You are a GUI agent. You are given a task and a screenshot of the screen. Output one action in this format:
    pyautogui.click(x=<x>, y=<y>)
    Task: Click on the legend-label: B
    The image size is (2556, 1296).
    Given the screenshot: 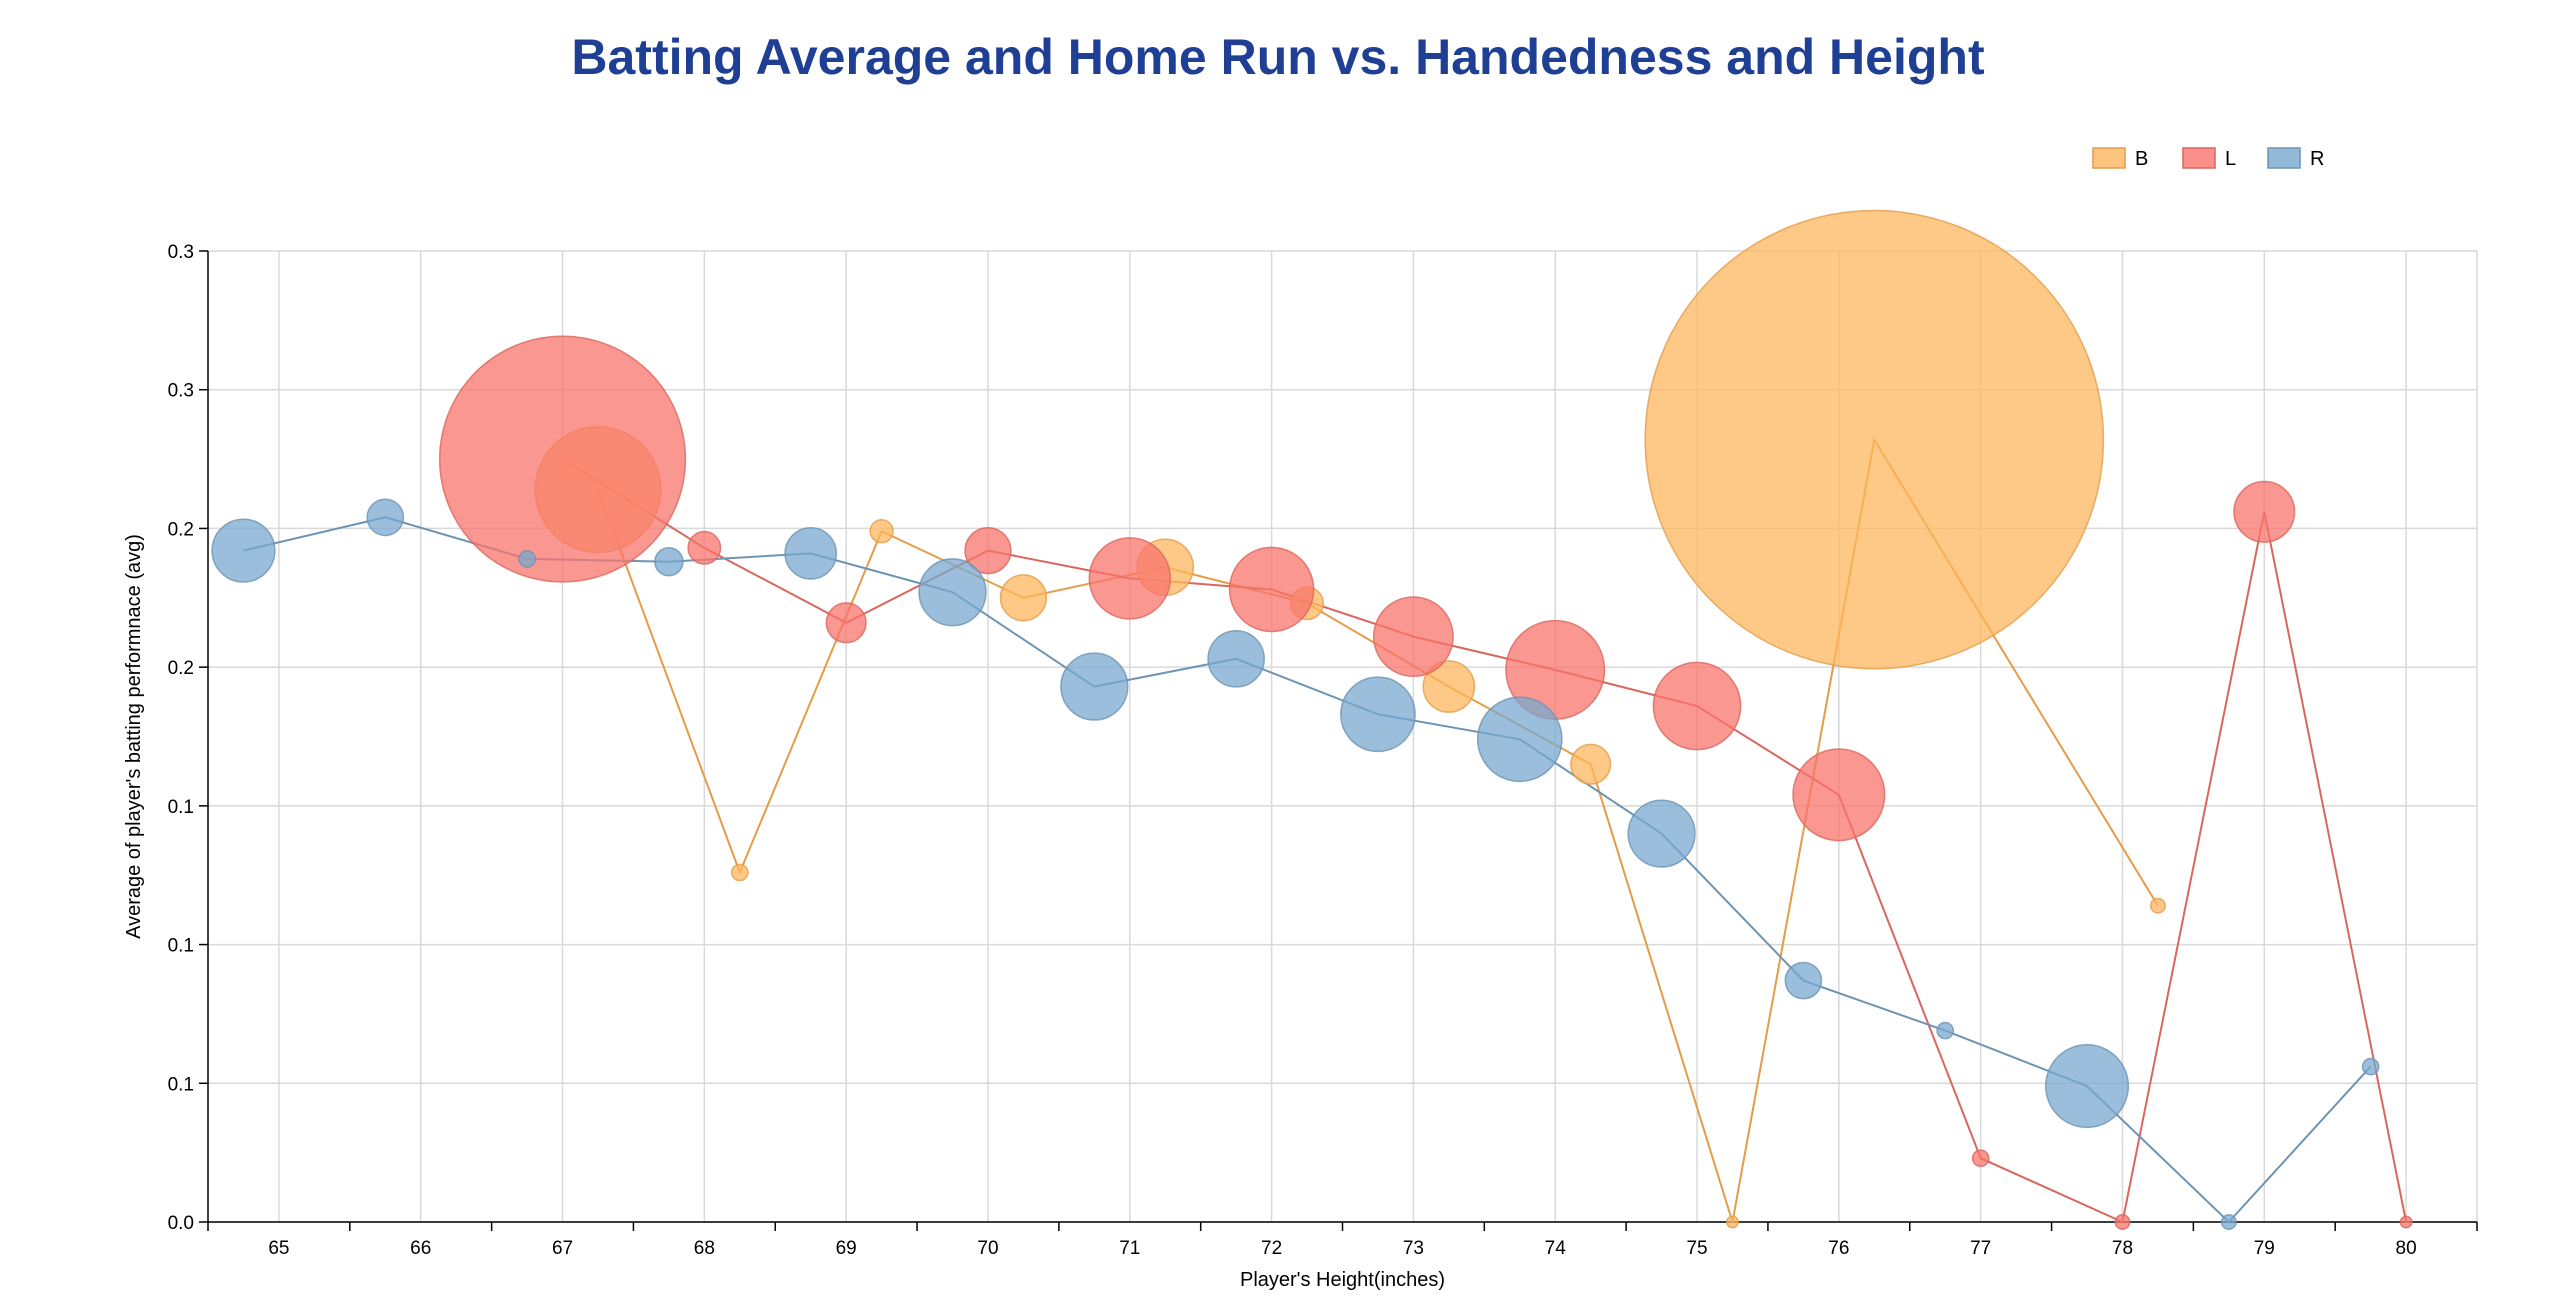 What is the action you would take?
    pyautogui.click(x=2141, y=159)
    